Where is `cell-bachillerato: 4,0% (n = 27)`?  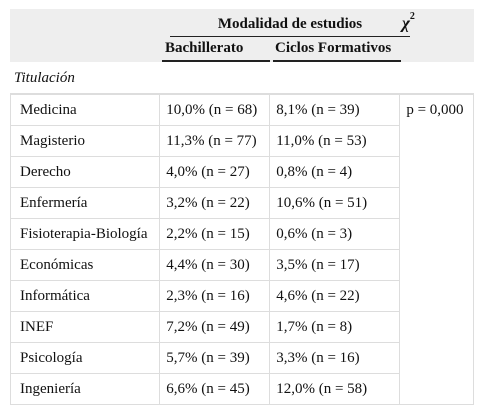
cell-bachillerato: 4,0% (n = 27) is located at coordinates (215, 172).